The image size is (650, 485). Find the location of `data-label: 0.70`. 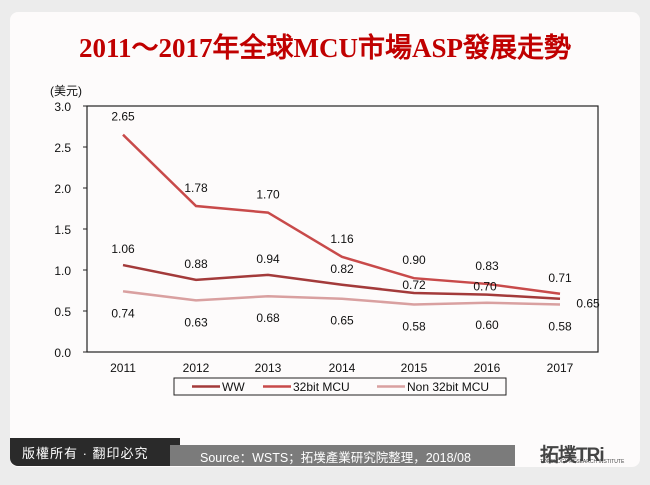

data-label: 0.70 is located at coordinates (485, 287).